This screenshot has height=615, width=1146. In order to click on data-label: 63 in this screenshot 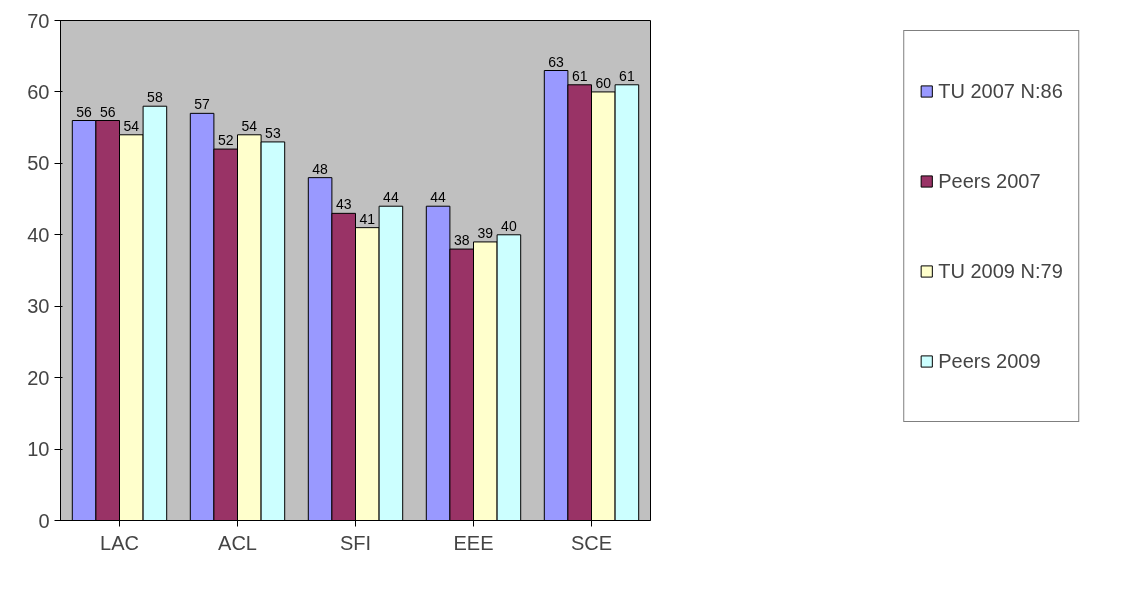, I will do `click(556, 61)`.